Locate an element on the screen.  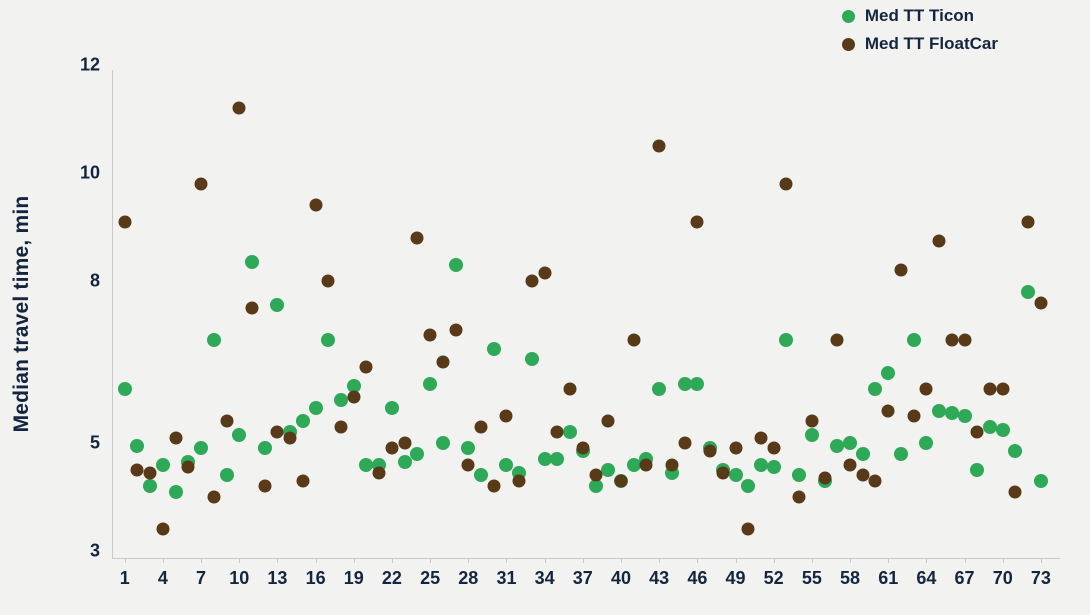
y-tick-label: 12 is located at coordinates (89, 64).